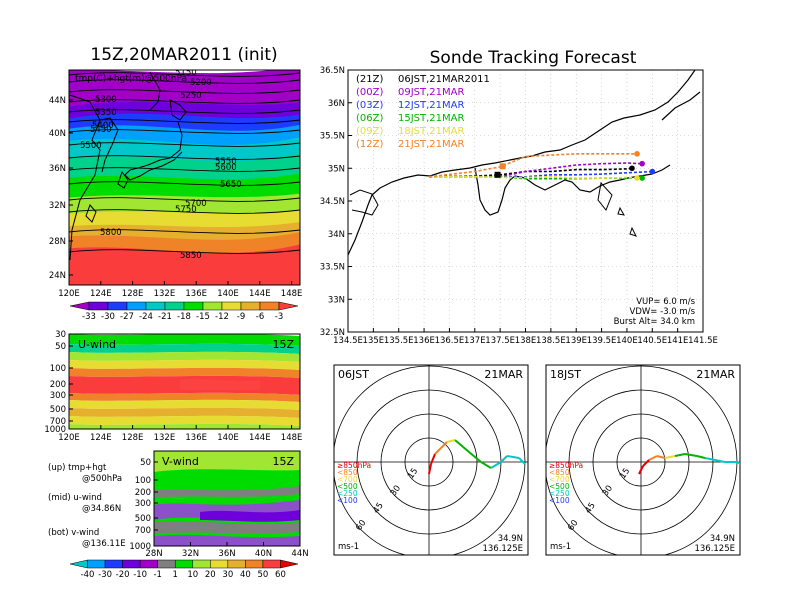 The image size is (792, 612). Describe the element at coordinates (75, 498) in the screenshot. I see `note-line1: (mid) u-wind` at that location.